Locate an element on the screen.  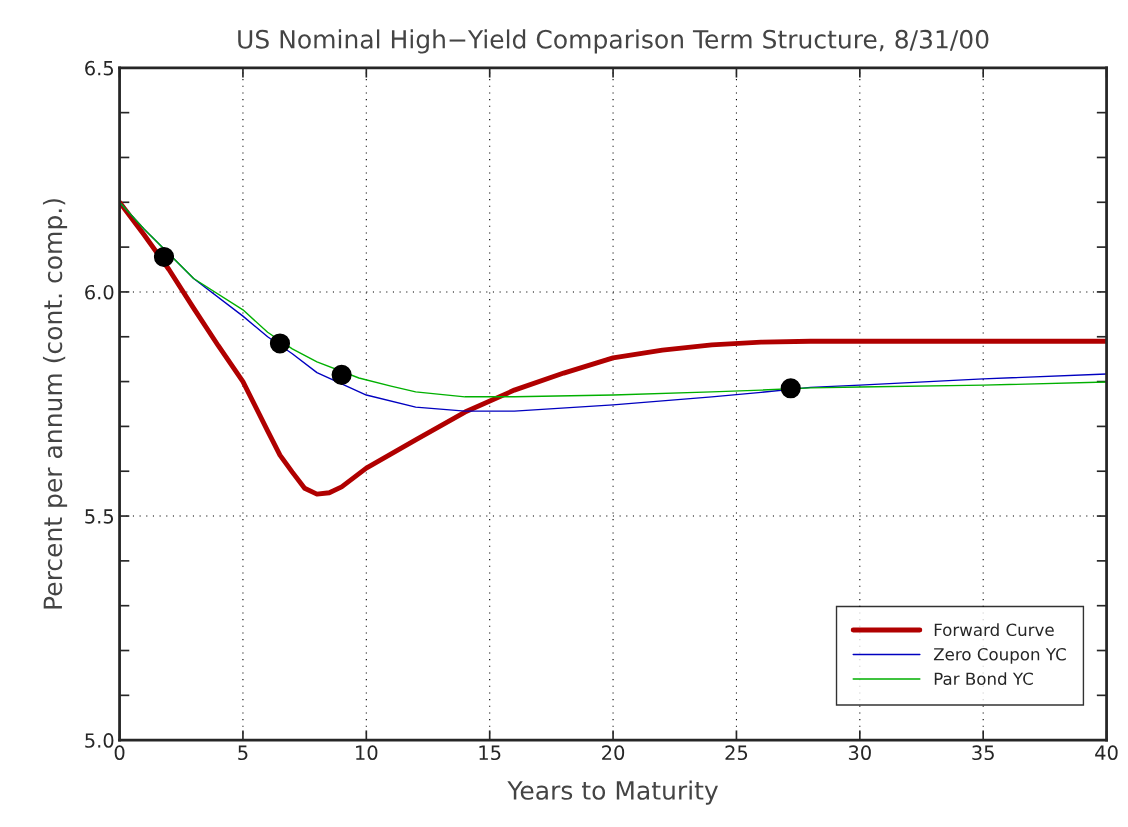
x-tick-label: 25 is located at coordinates (736, 753).